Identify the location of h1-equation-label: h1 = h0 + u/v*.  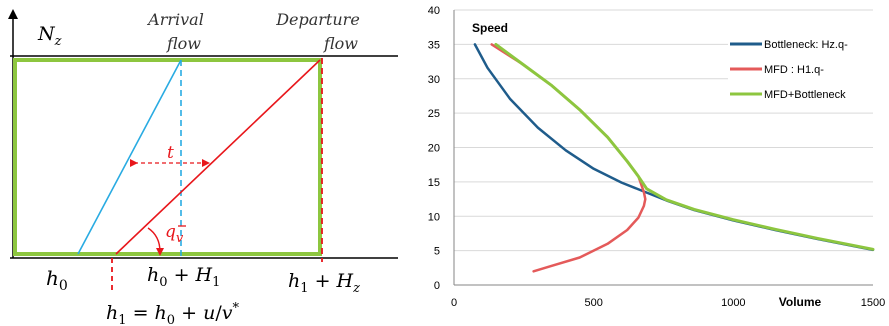
(172, 313).